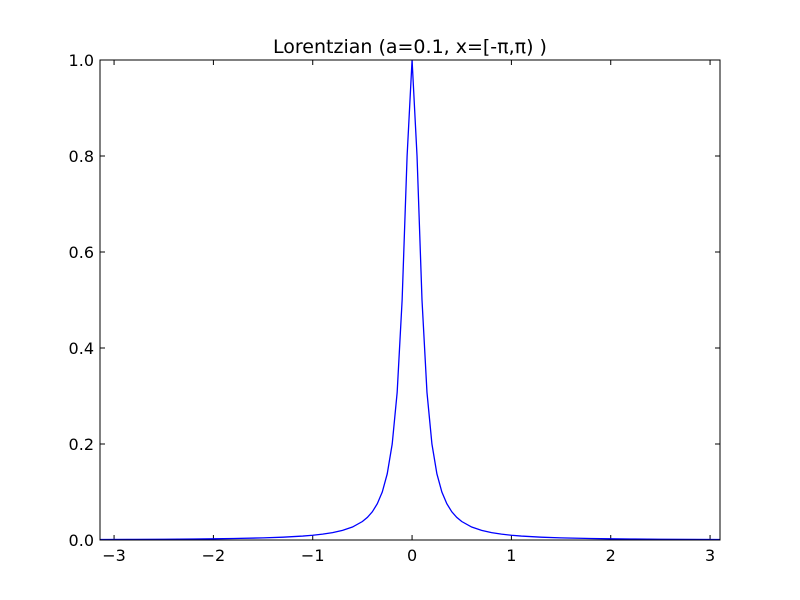 The image size is (800, 600). Describe the element at coordinates (81, 540) in the screenshot. I see `y-tick-label: 0.0` at that location.